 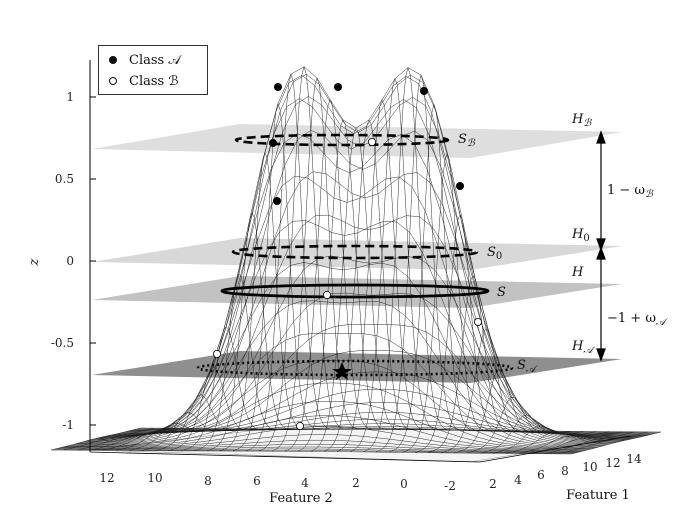 What do you see at coordinates (493, 484) in the screenshot?
I see `feature1-tick-label: 2` at bounding box center [493, 484].